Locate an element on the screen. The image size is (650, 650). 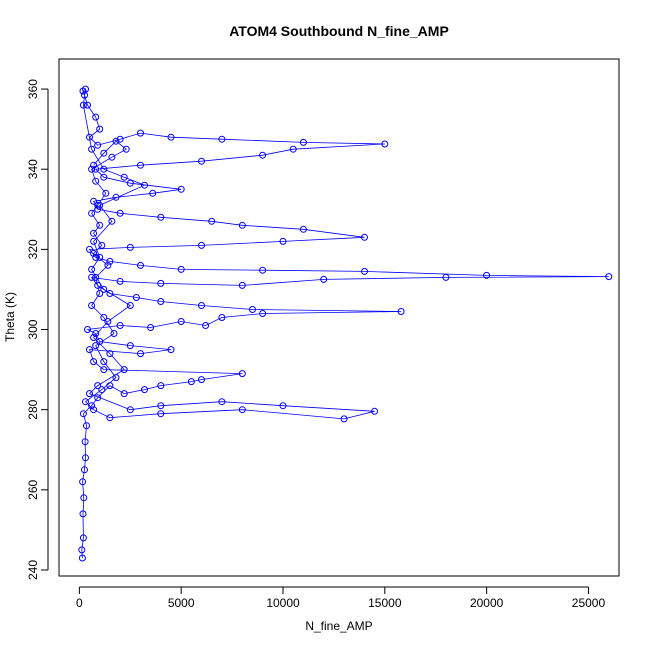
y-tick-label: 320 is located at coordinates (33, 249).